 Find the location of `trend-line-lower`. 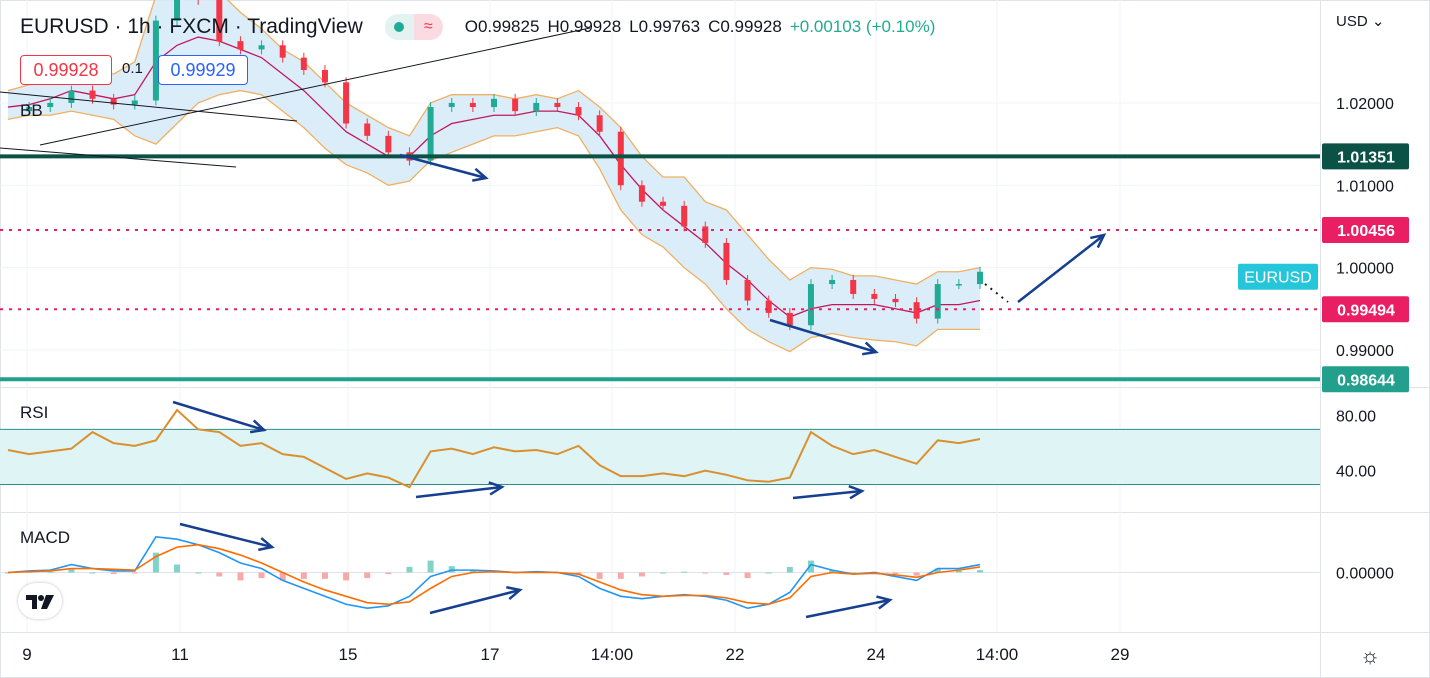

trend-line-lower is located at coordinates (118, 157).